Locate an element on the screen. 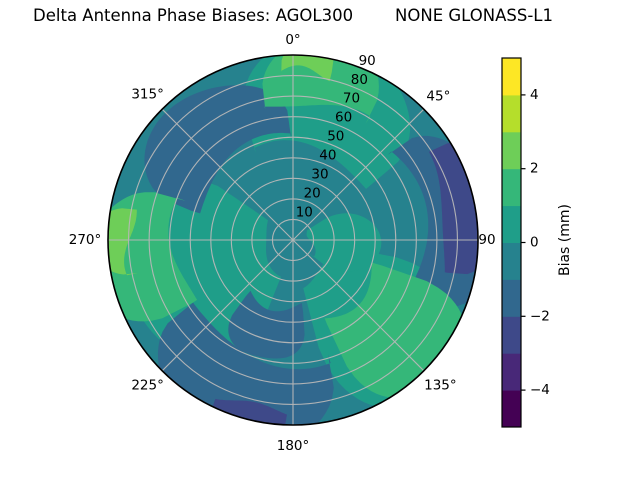  azimuth-tick-label: 90 is located at coordinates (486, 240).